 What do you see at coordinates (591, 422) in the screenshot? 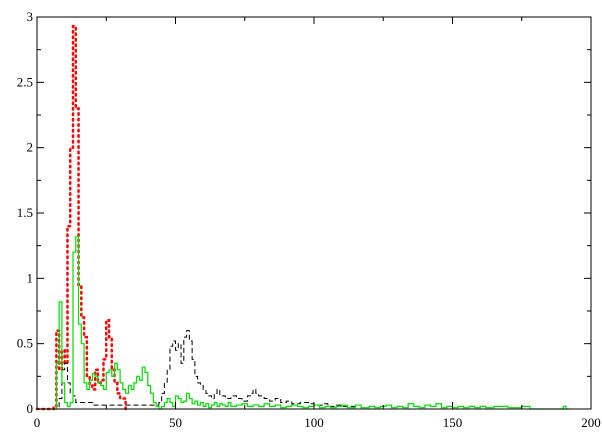
I see `x-tick-label: 200` at bounding box center [591, 422].